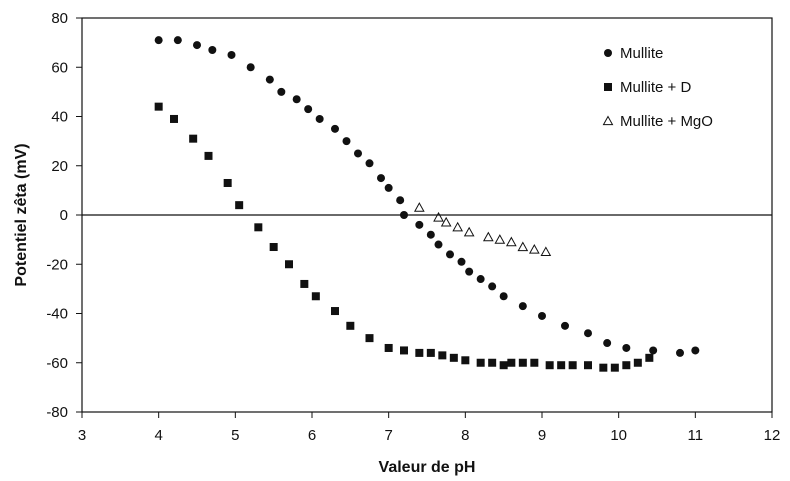 This screenshot has width=790, height=481. I want to click on y-tick-label: -80, so click(57, 412).